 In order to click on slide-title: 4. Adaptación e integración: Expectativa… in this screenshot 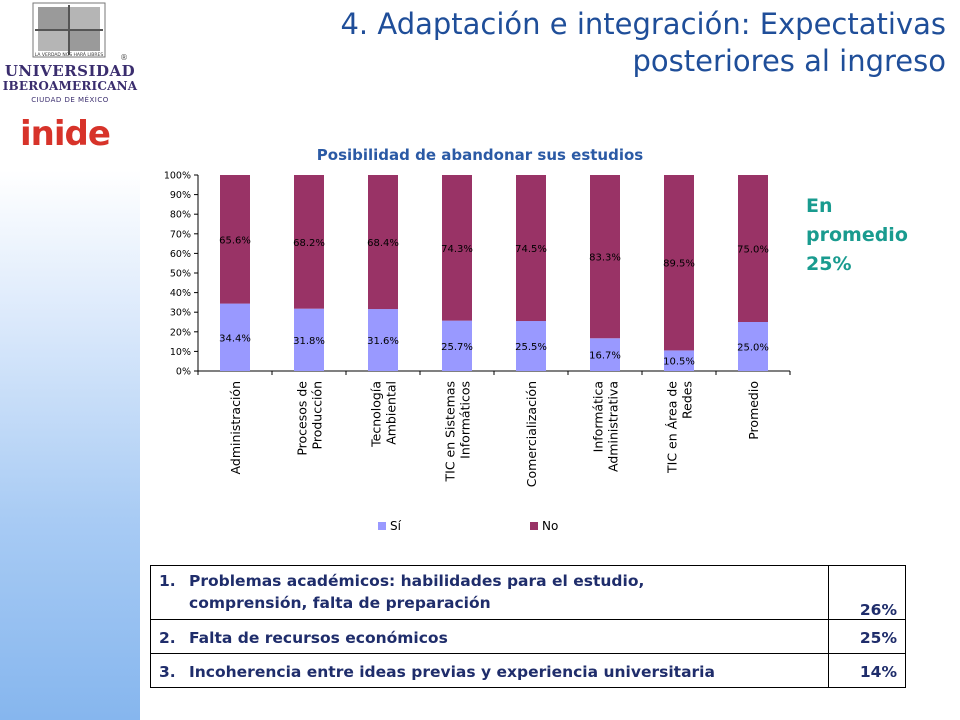, I will do `click(596, 43)`.